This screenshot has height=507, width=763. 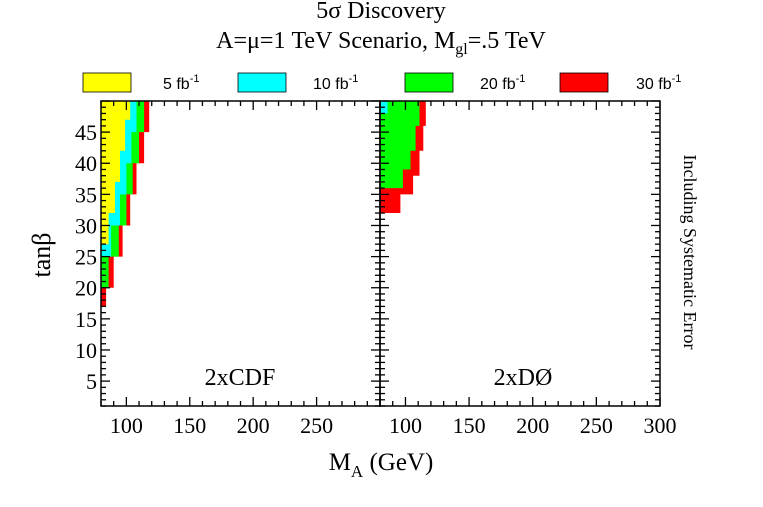 What do you see at coordinates (398, 462) in the screenshot?
I see `x-label-suffix: (GeV)` at bounding box center [398, 462].